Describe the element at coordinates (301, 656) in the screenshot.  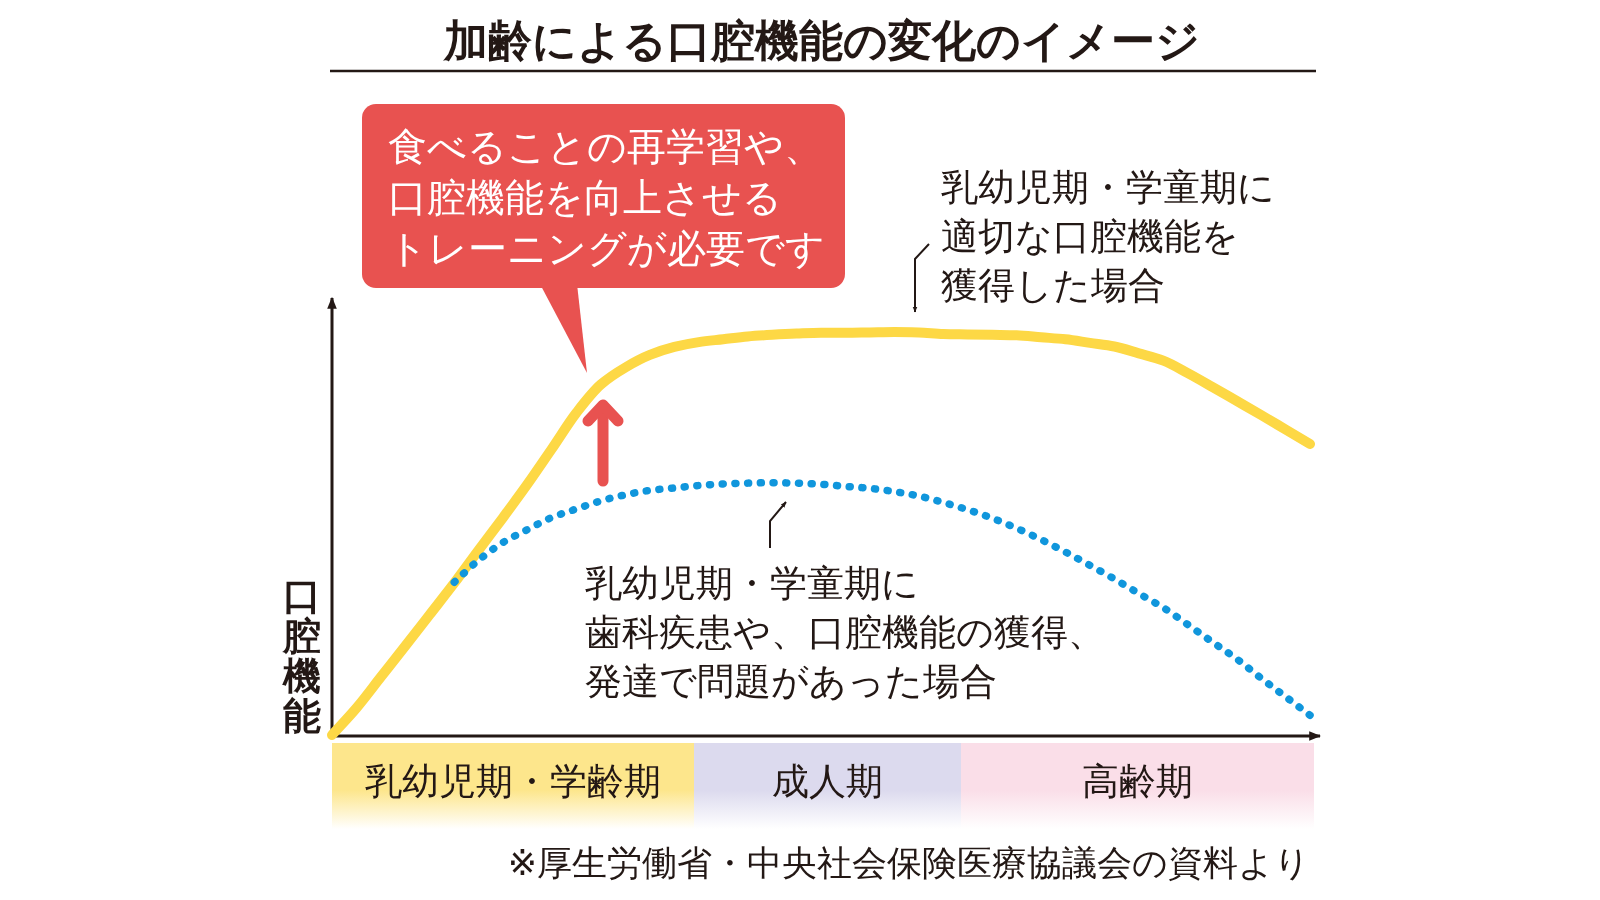
I see `y-axis-title: 口腔機能` at that location.